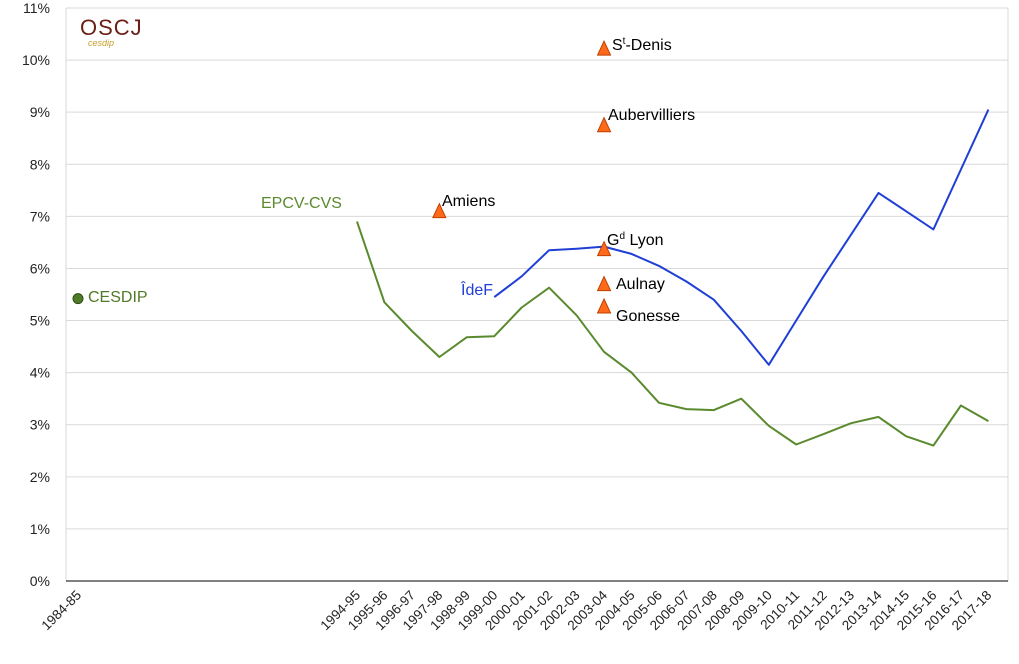 The height and width of the screenshot is (664, 1019). I want to click on y-tick-label: 1%, so click(40, 529).